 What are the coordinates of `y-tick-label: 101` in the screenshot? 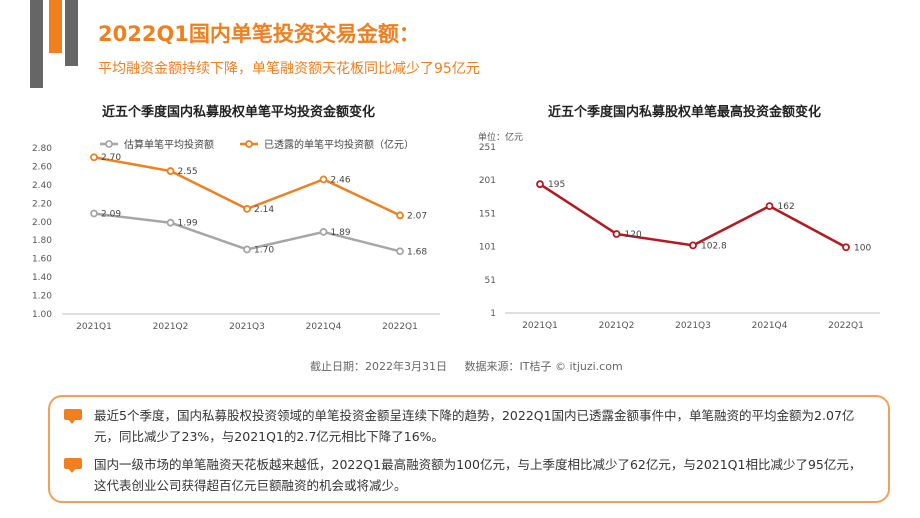 It's located at (487, 248).